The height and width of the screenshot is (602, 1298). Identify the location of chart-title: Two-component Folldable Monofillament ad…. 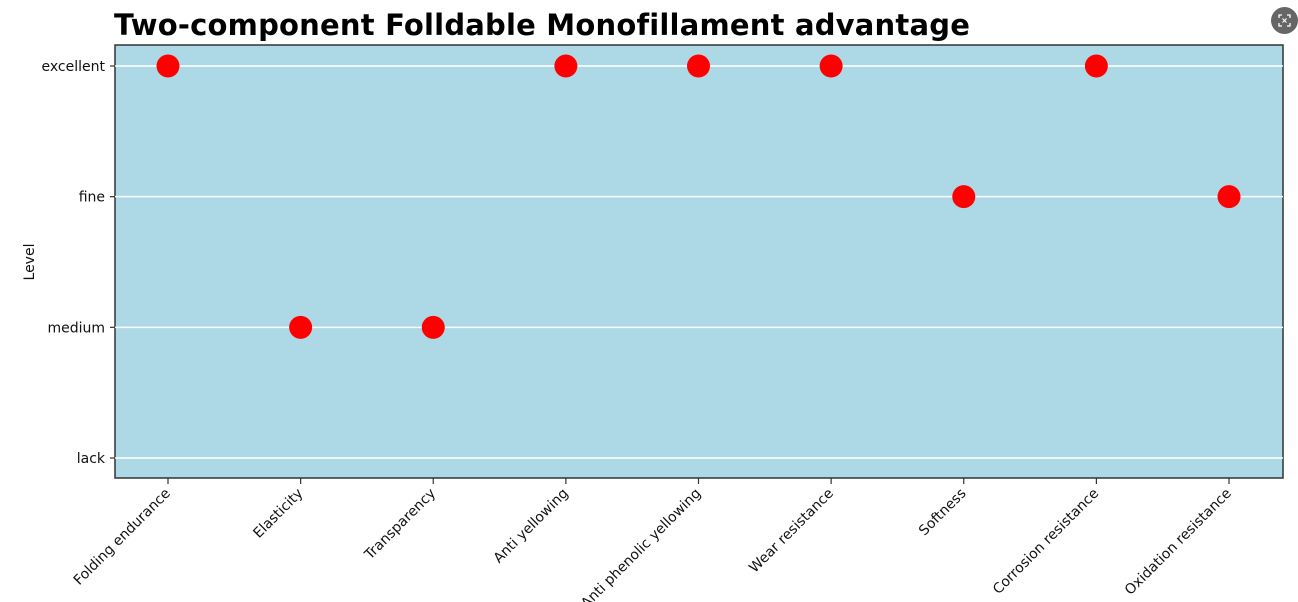
(542, 25).